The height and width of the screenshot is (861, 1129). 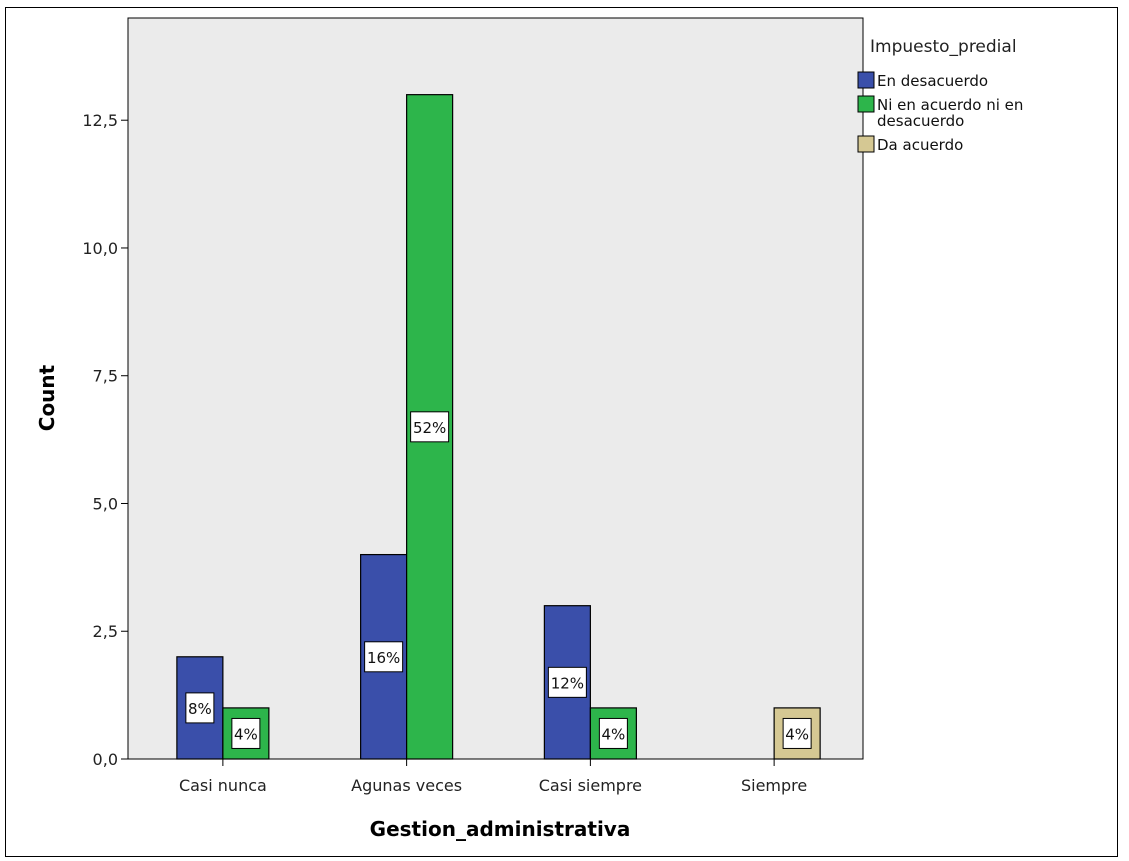 I want to click on y-axis: 0,0 2,5 5,0 7,5 10,0 12,5, so click(x=105, y=440).